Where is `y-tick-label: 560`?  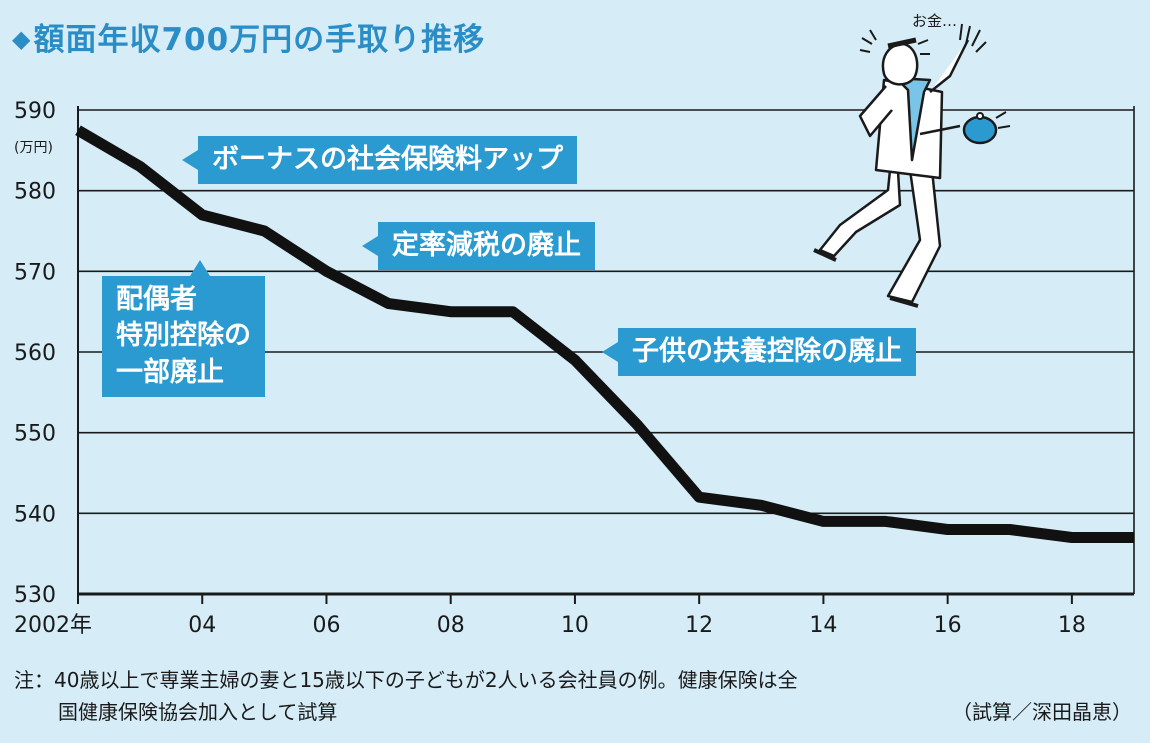
y-tick-label: 560 is located at coordinates (35, 353).